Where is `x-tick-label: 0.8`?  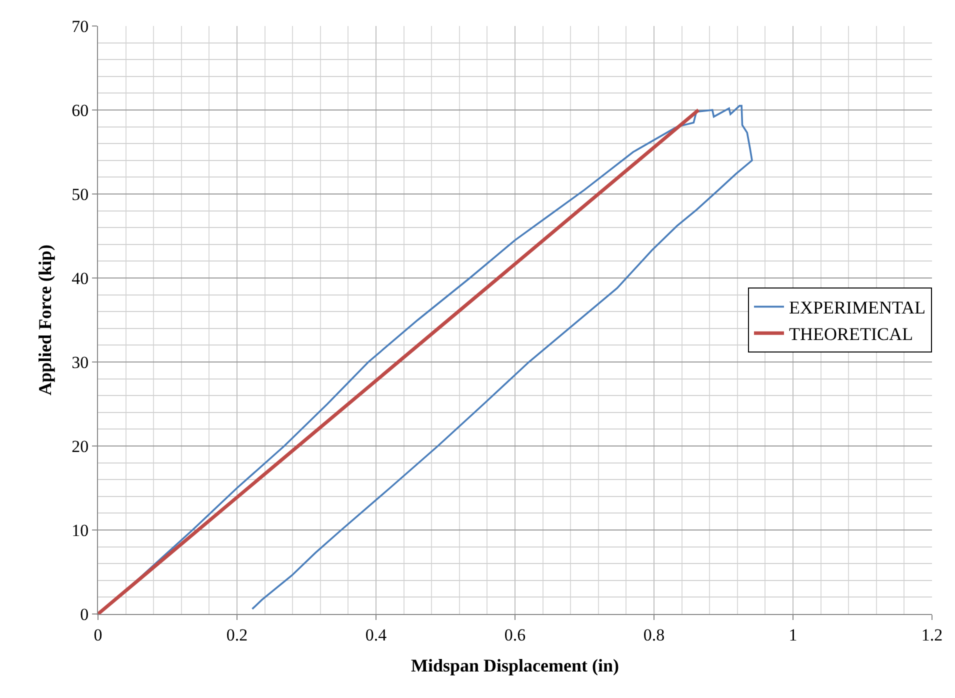
x-tick-label: 0.8 is located at coordinates (654, 634).